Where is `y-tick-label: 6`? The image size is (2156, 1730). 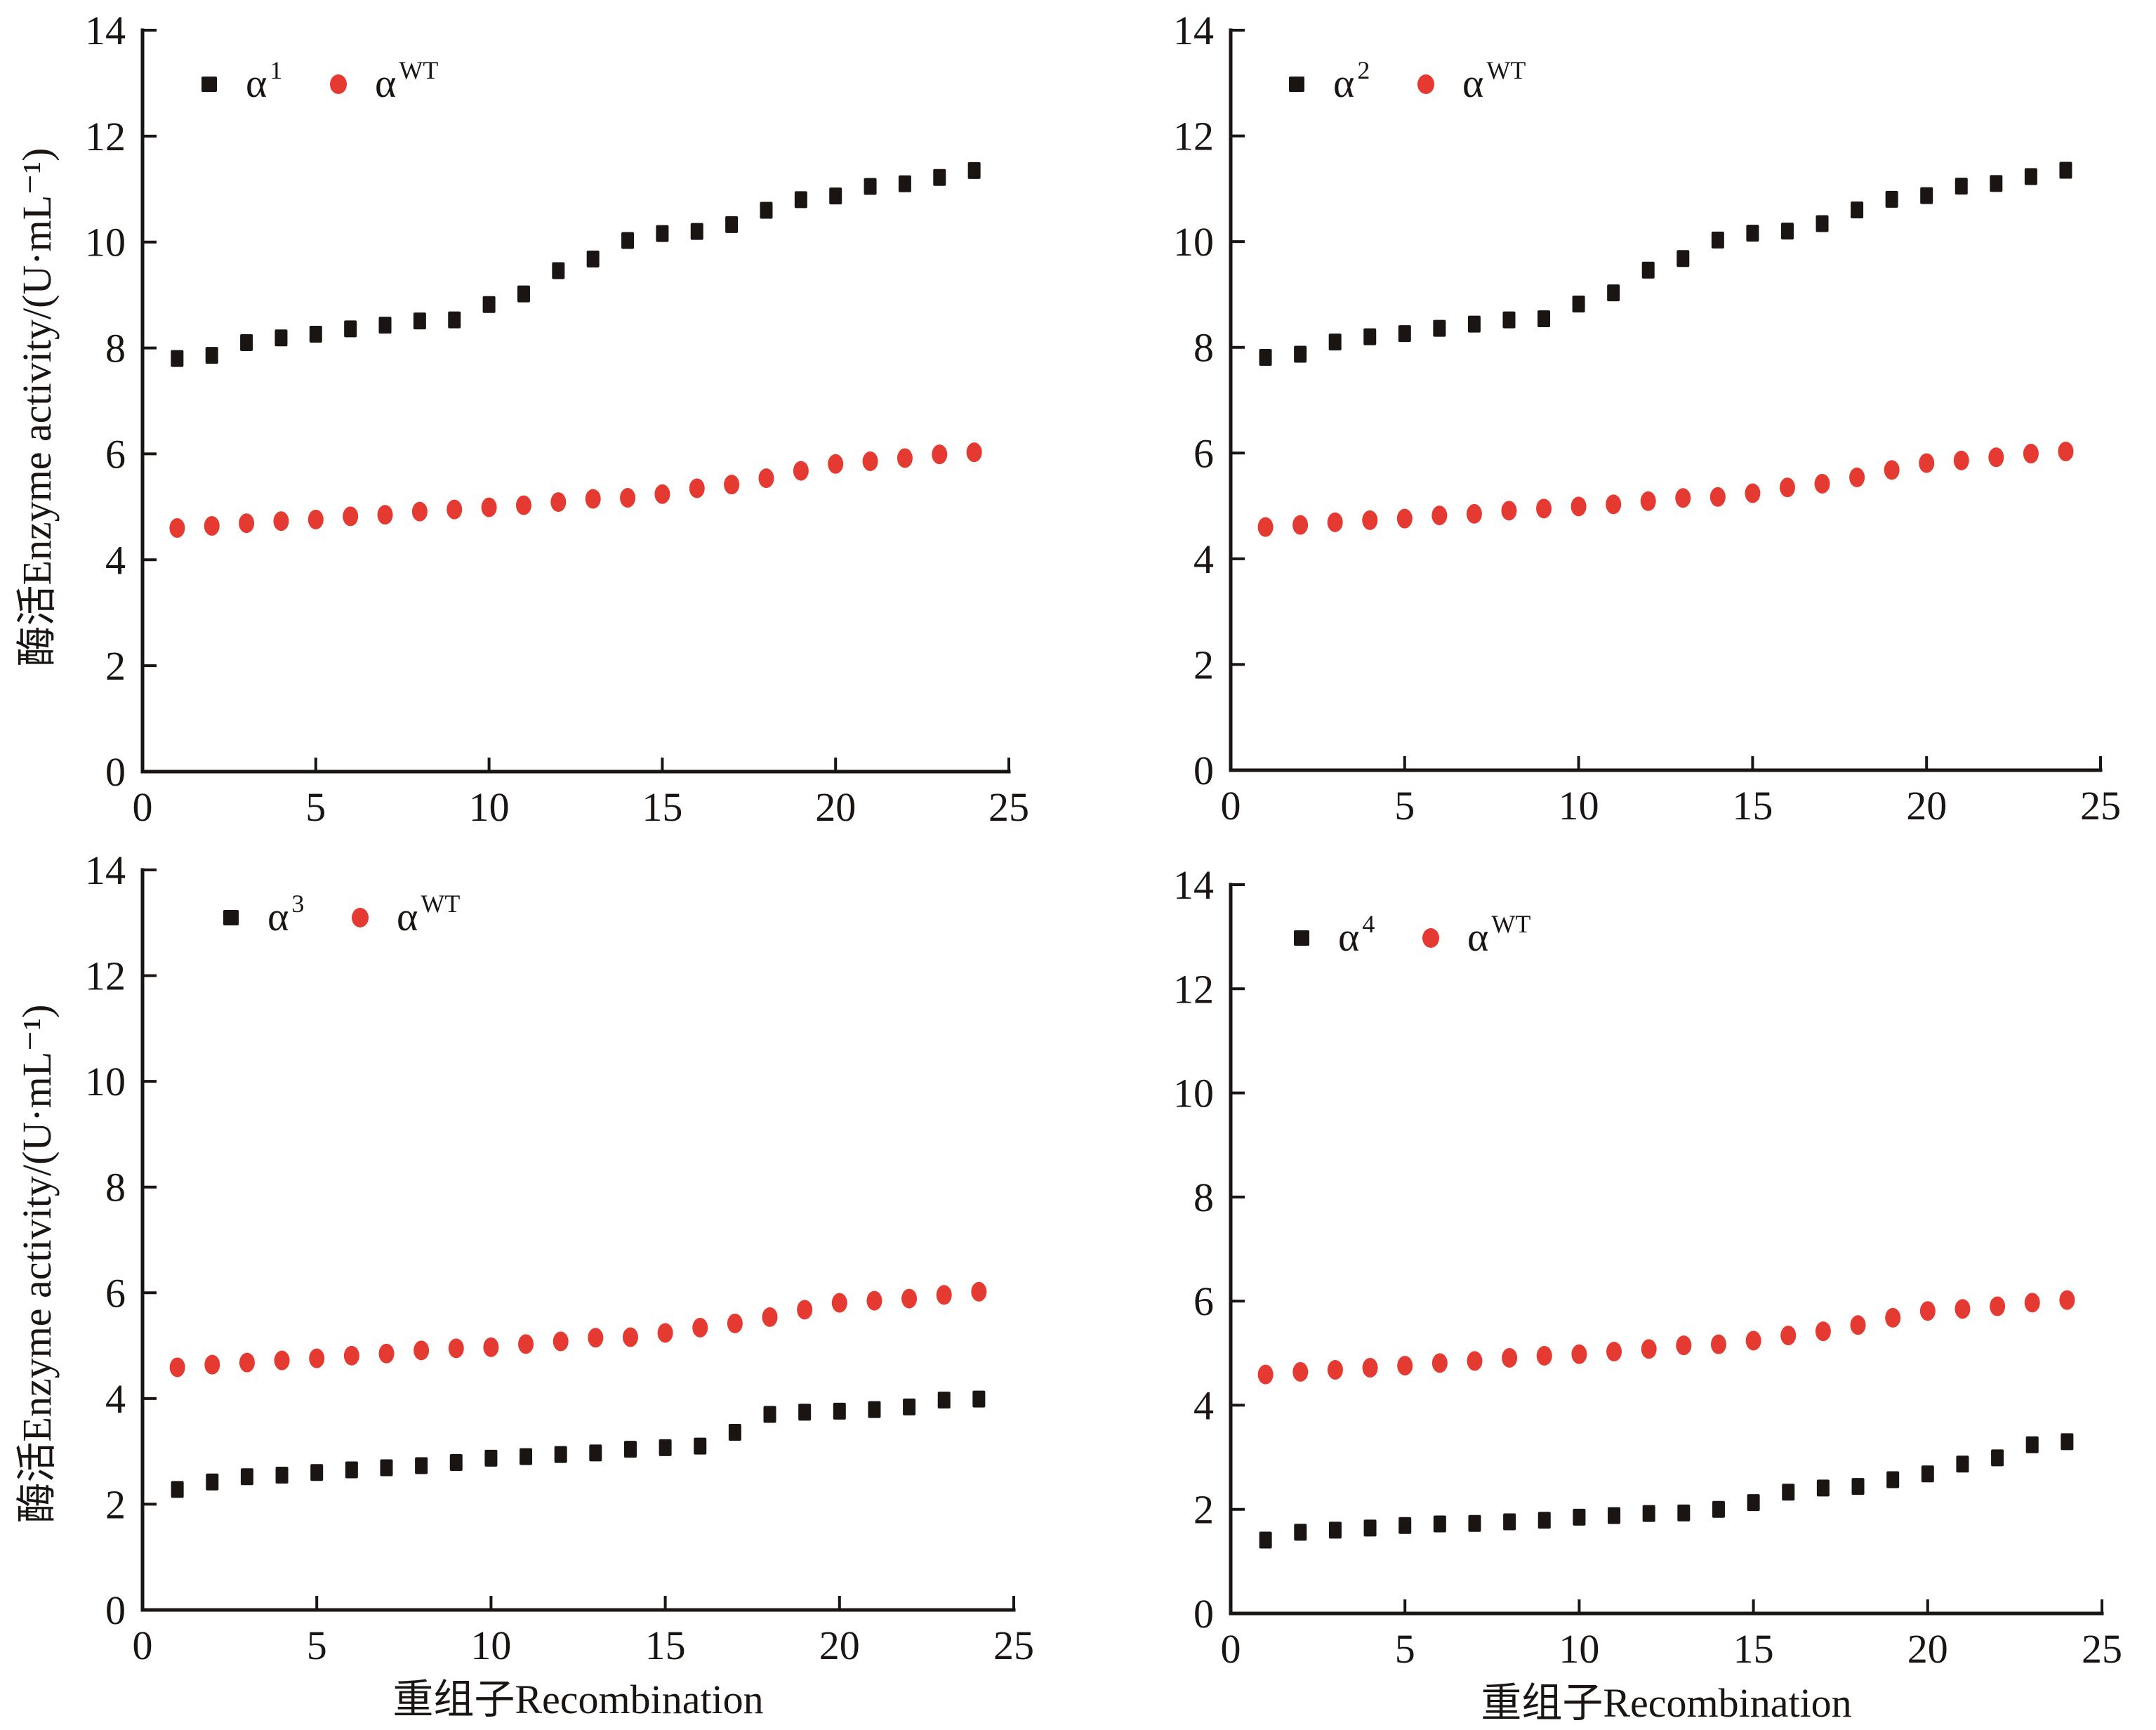 y-tick-label: 6 is located at coordinates (1203, 1301).